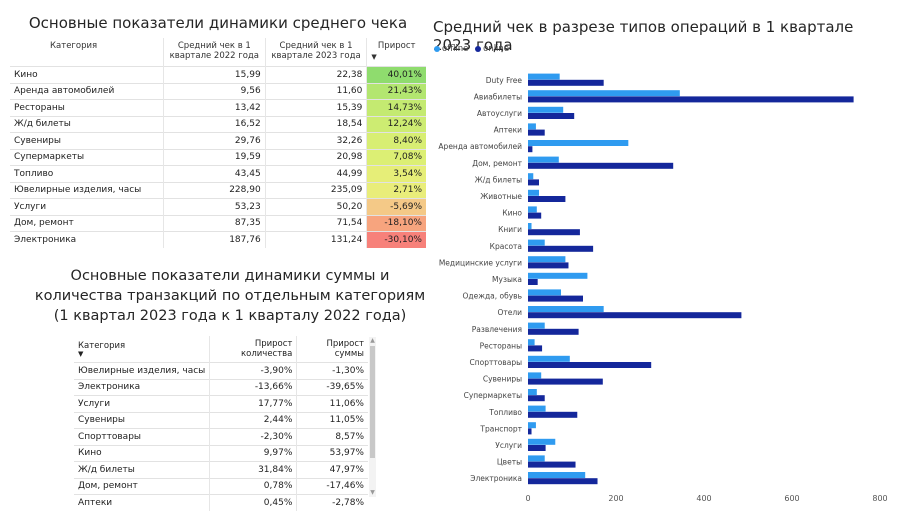  I want to click on table2-scrollbar: ▲ ▼, so click(372, 417).